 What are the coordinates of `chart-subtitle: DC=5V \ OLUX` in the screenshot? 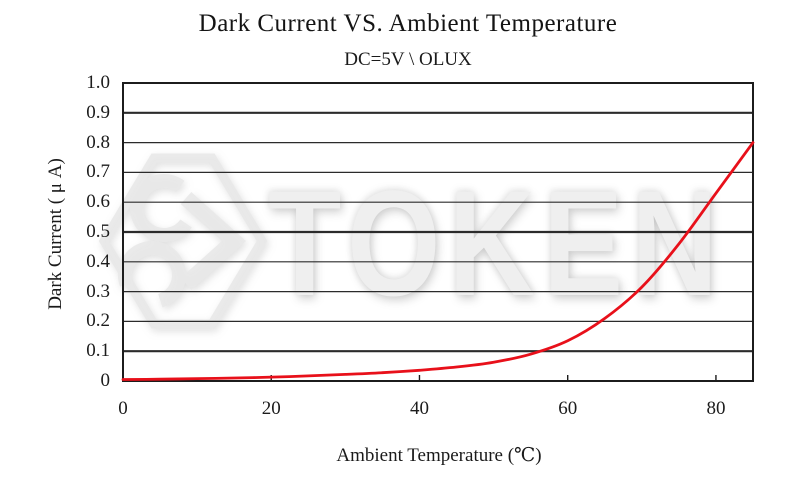 It's located at (408, 59).